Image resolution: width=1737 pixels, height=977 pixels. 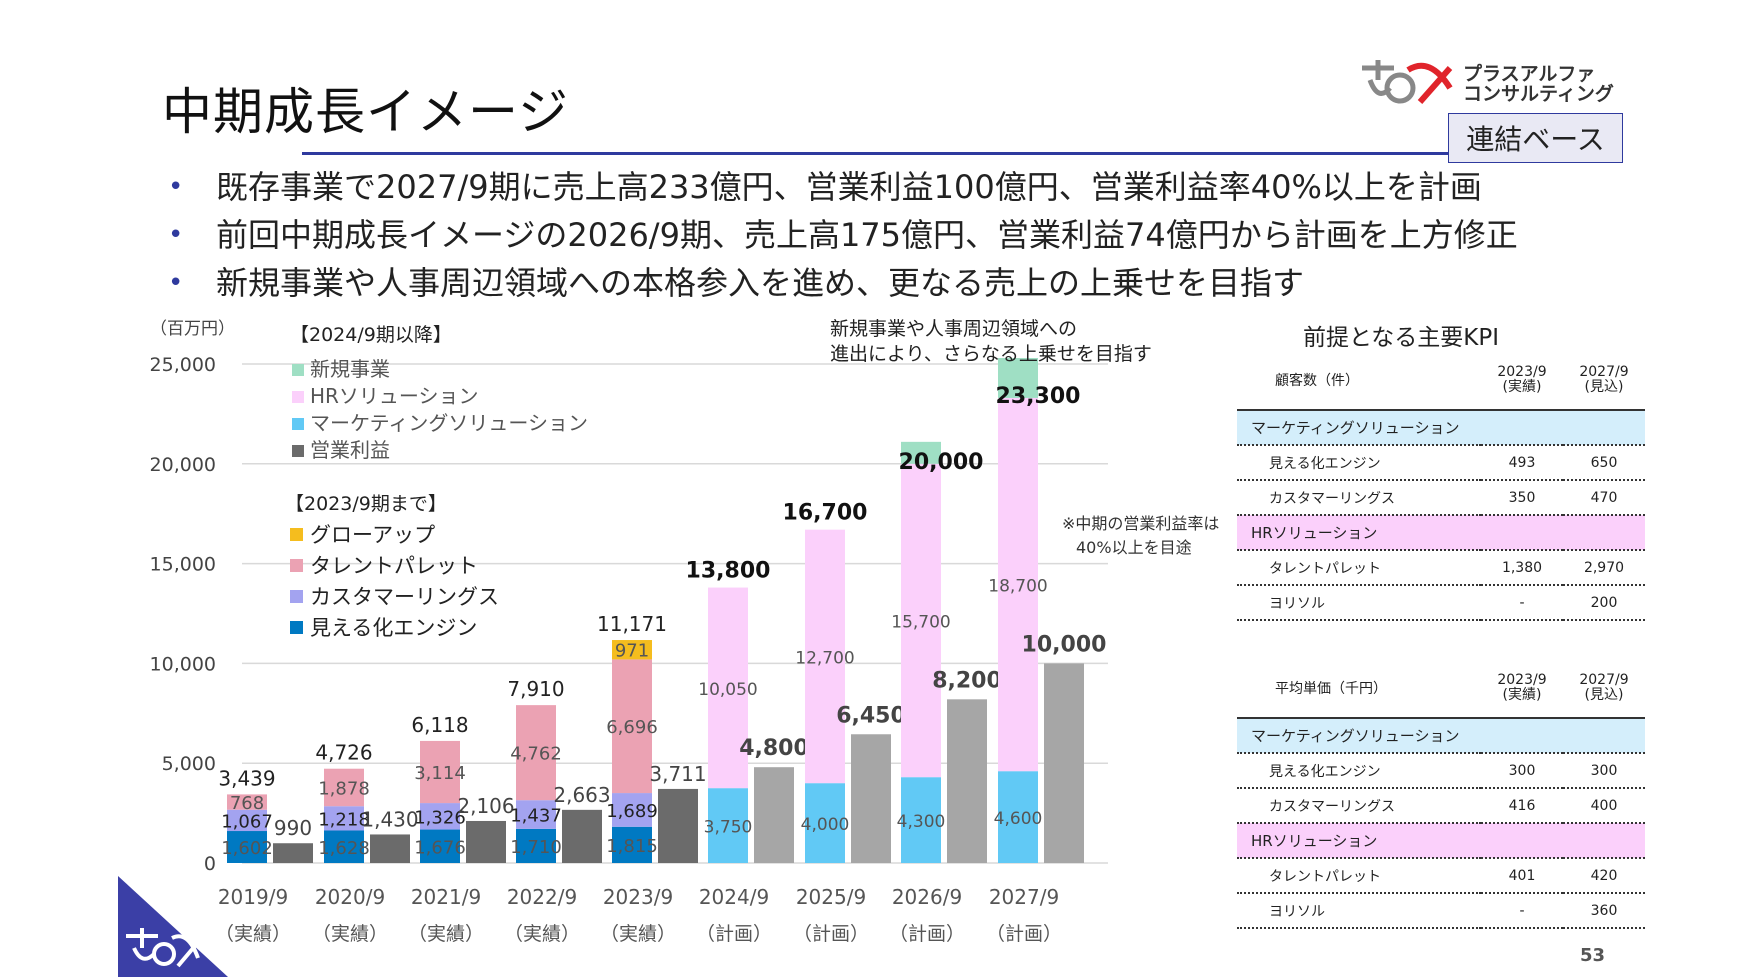 I want to click on row-label: 見える化エンジン, so click(x=1359, y=463).